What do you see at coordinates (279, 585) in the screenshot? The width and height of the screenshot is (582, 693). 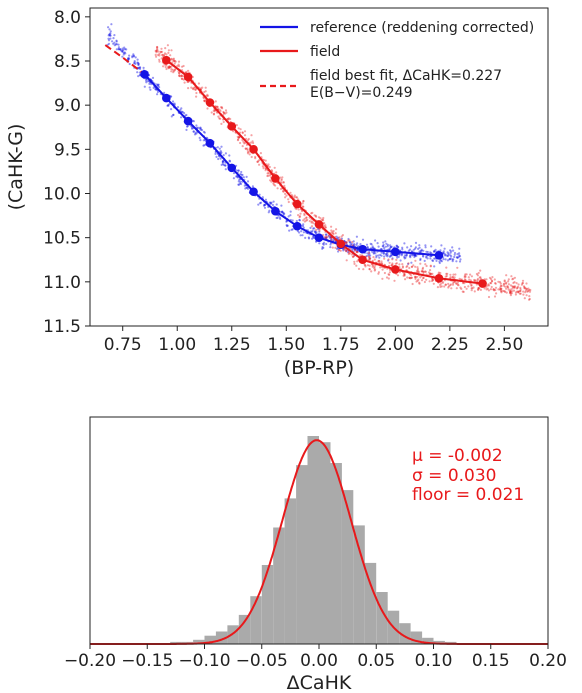 I see `histogram-bar` at bounding box center [279, 585].